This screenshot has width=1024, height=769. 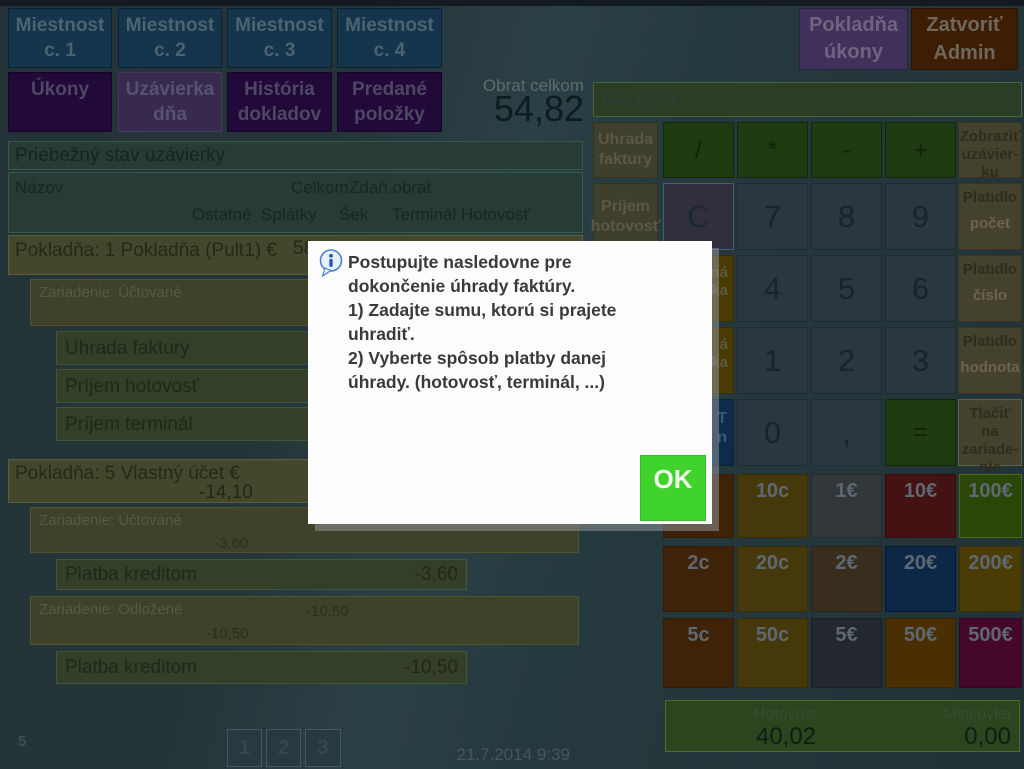 What do you see at coordinates (424, 214) in the screenshot?
I see `col-terminal: Terminál` at bounding box center [424, 214].